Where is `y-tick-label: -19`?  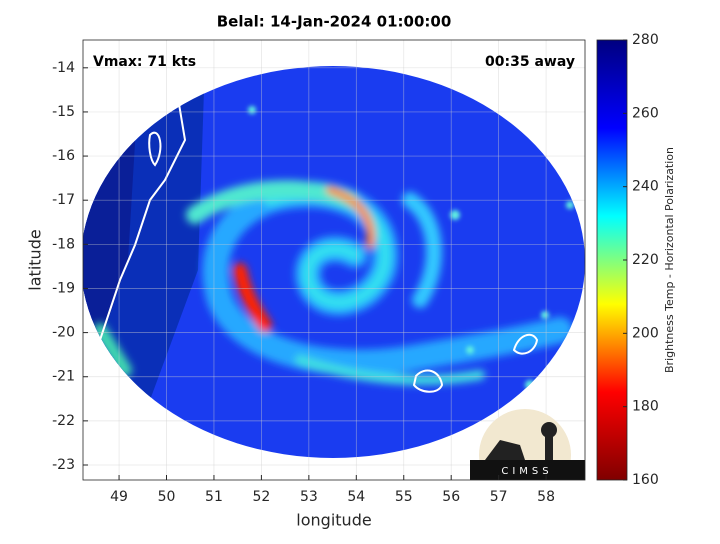
y-tick-label: -19 is located at coordinates (63, 288).